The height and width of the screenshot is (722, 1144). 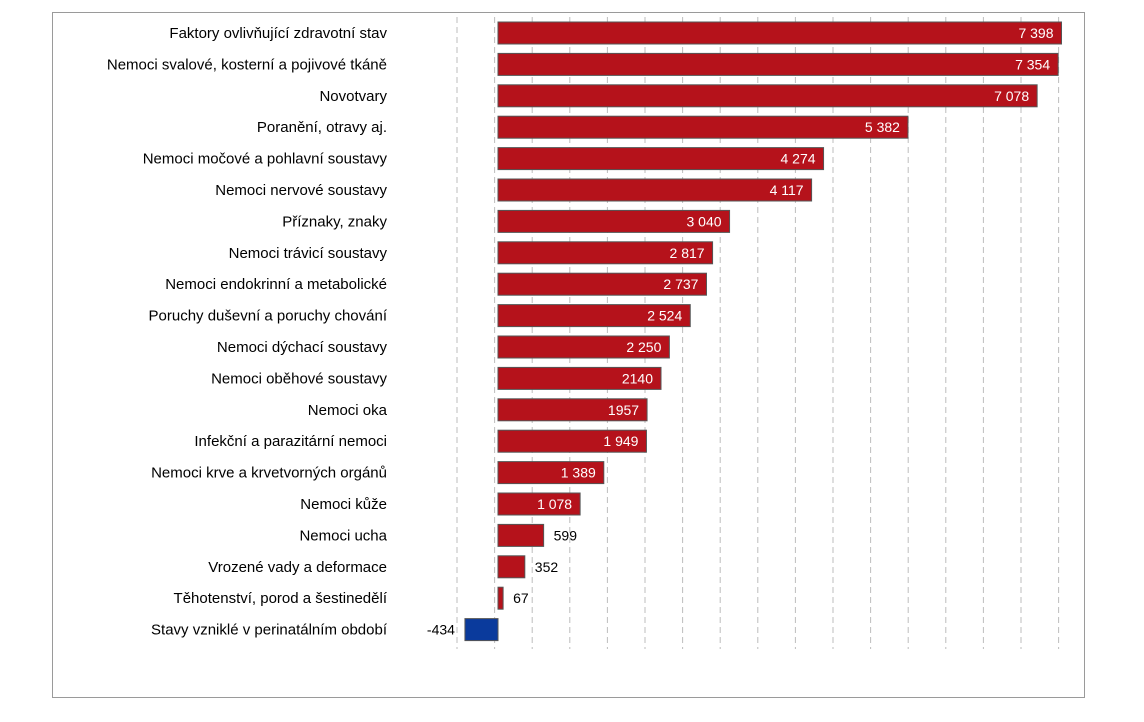 What do you see at coordinates (680, 284) in the screenshot?
I see `value-label: 2 737` at bounding box center [680, 284].